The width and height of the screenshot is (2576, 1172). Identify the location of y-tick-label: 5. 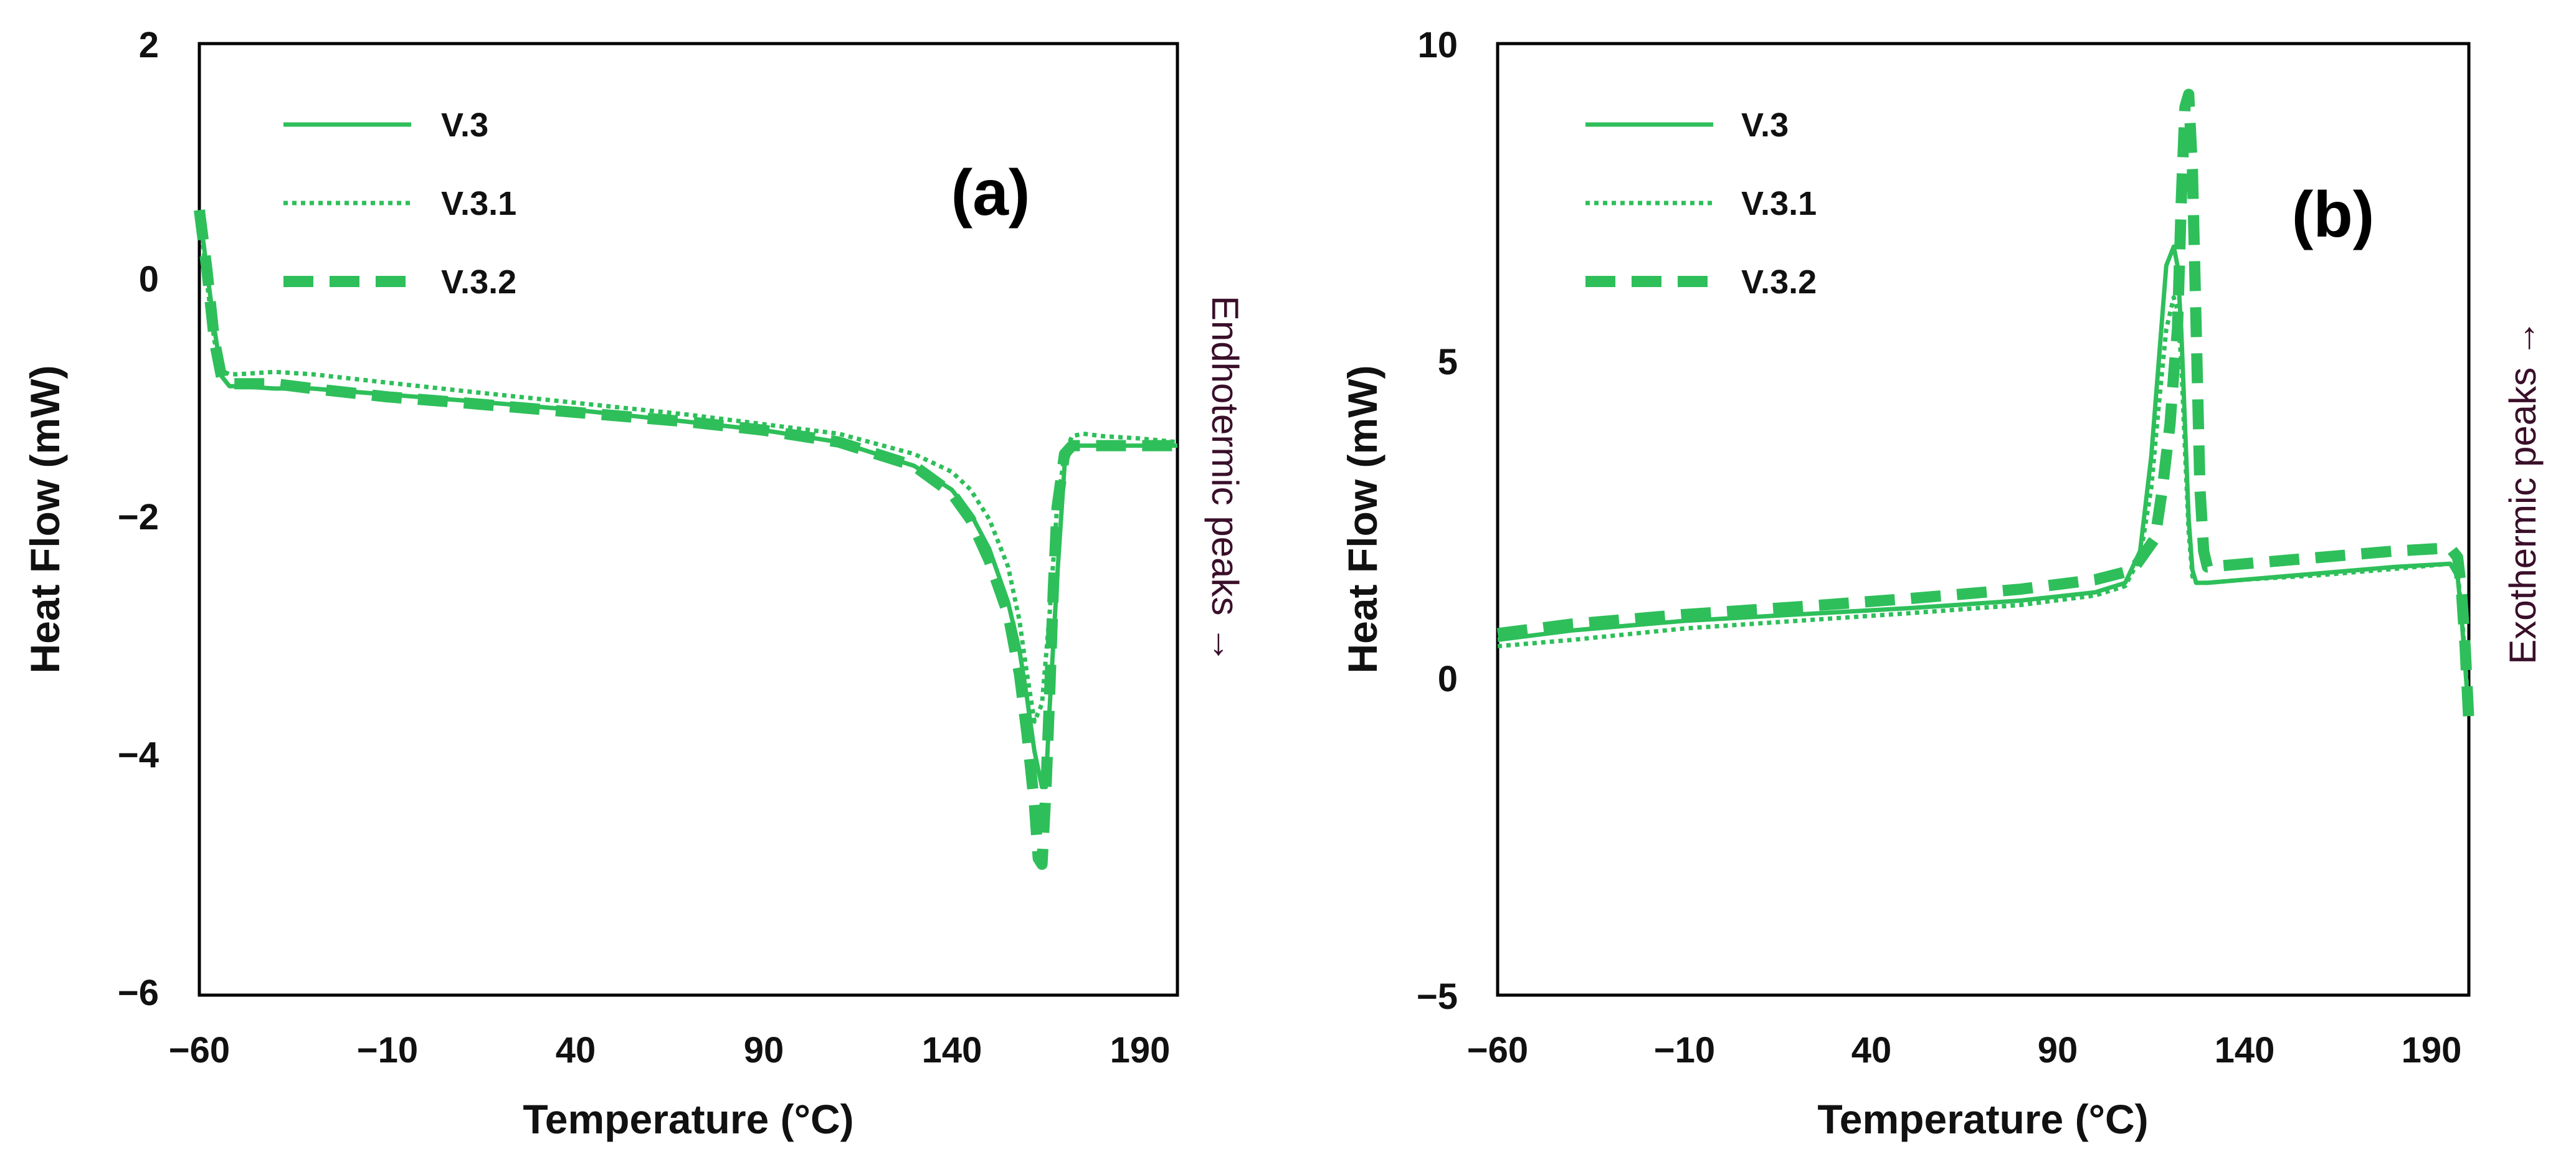
(1448, 362).